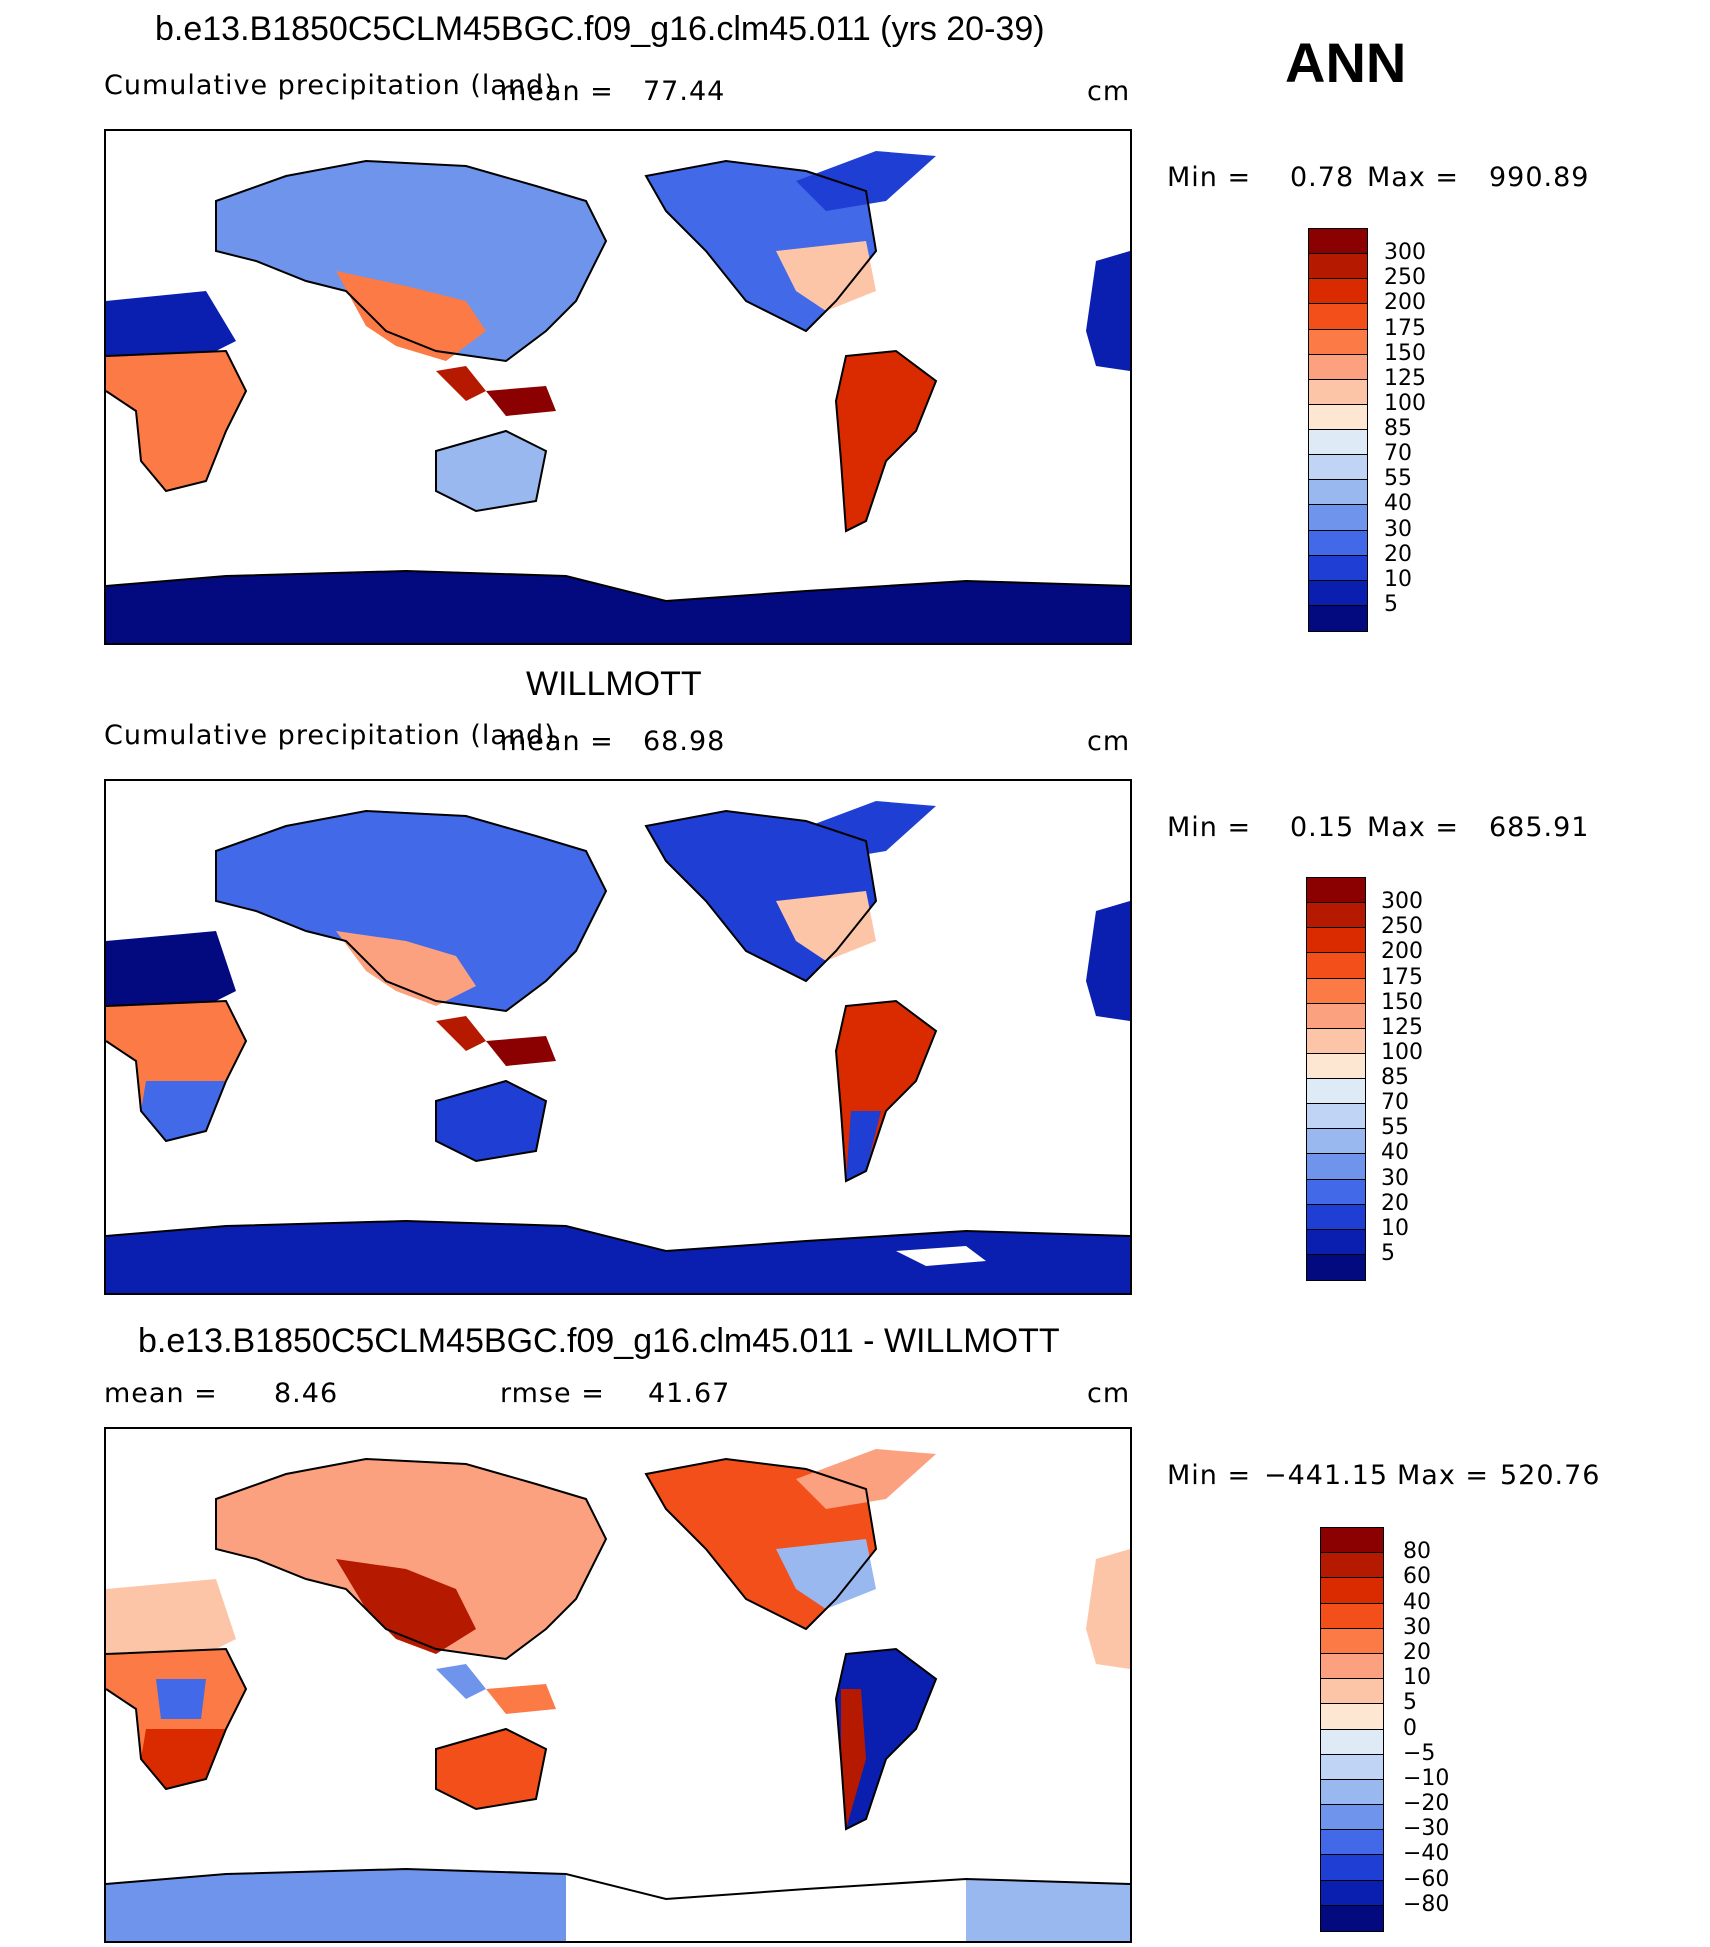  Describe the element at coordinates (1419, 1753) in the screenshot. I see `colorbar-tick-label: −5` at that location.